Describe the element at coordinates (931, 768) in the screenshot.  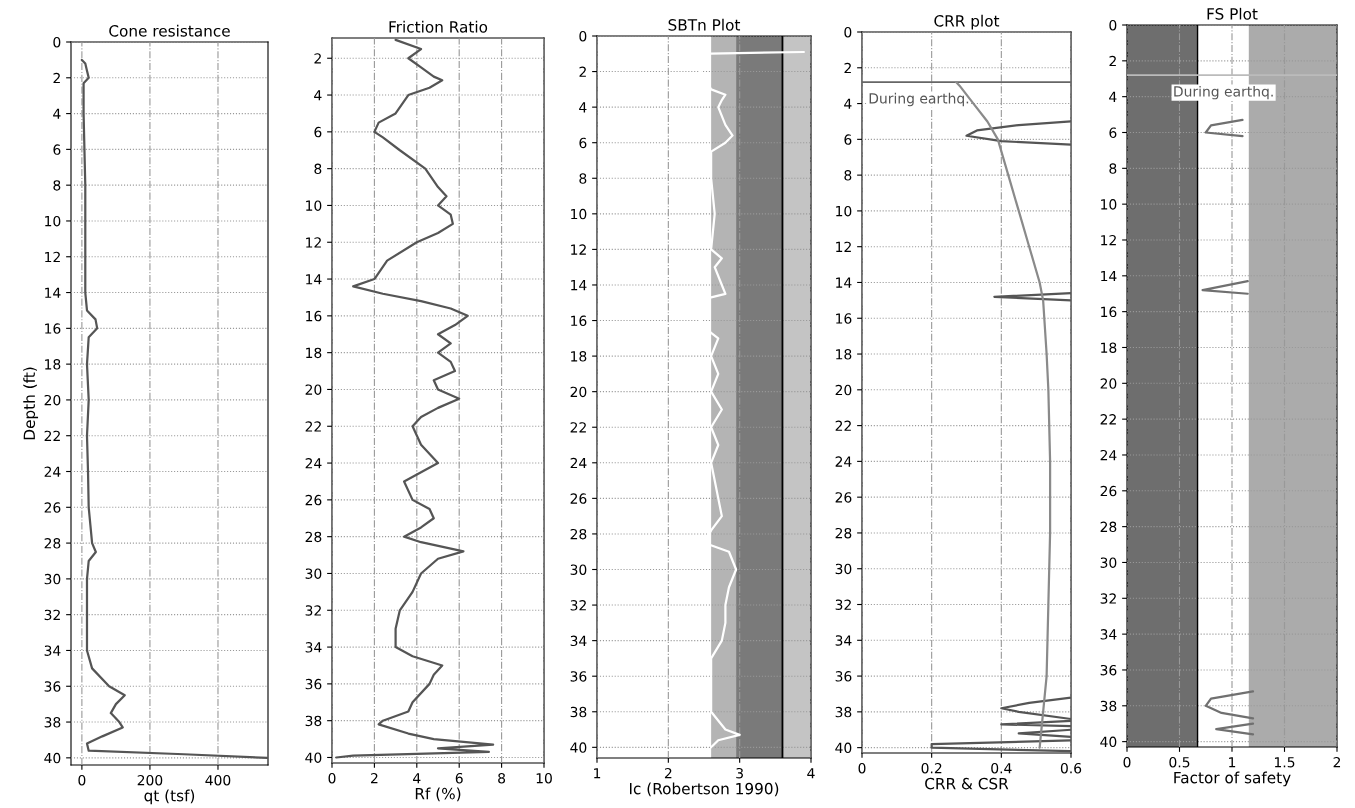
I see `x-tick-label: 0.2` at that location.